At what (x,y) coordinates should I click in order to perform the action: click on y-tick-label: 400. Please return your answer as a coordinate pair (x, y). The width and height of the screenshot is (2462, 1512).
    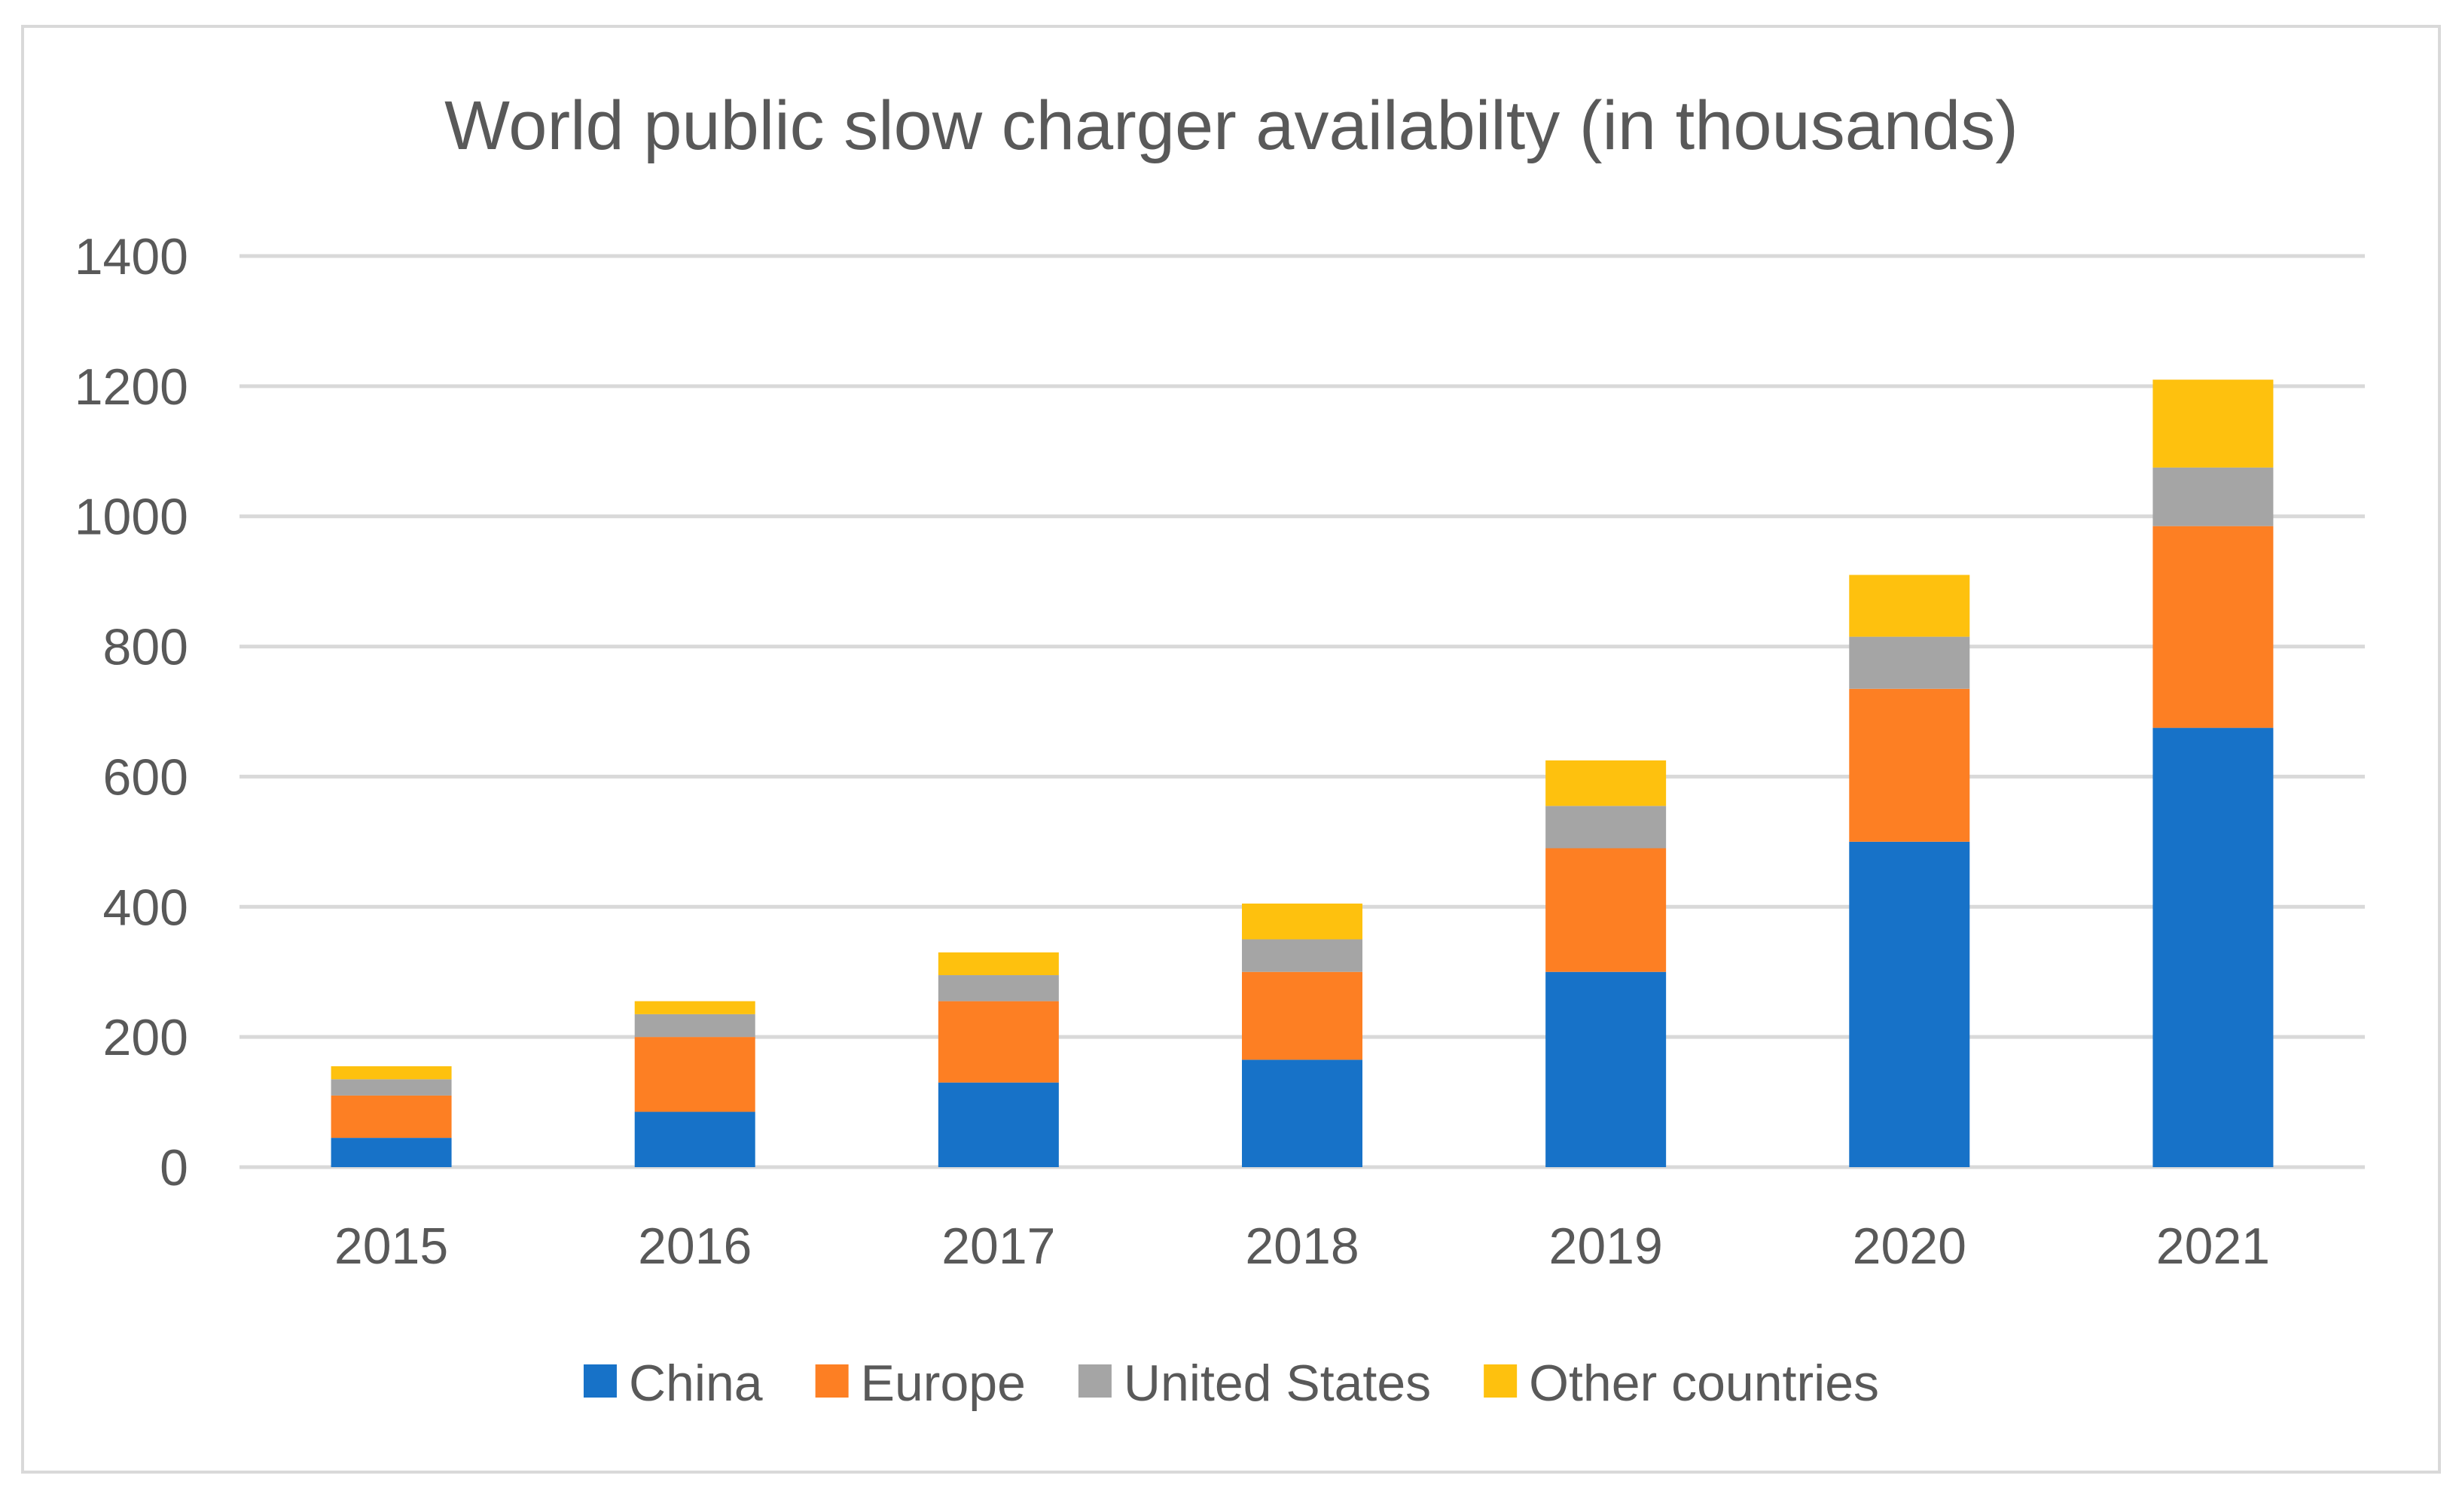
    Looking at the image, I should click on (145, 907).